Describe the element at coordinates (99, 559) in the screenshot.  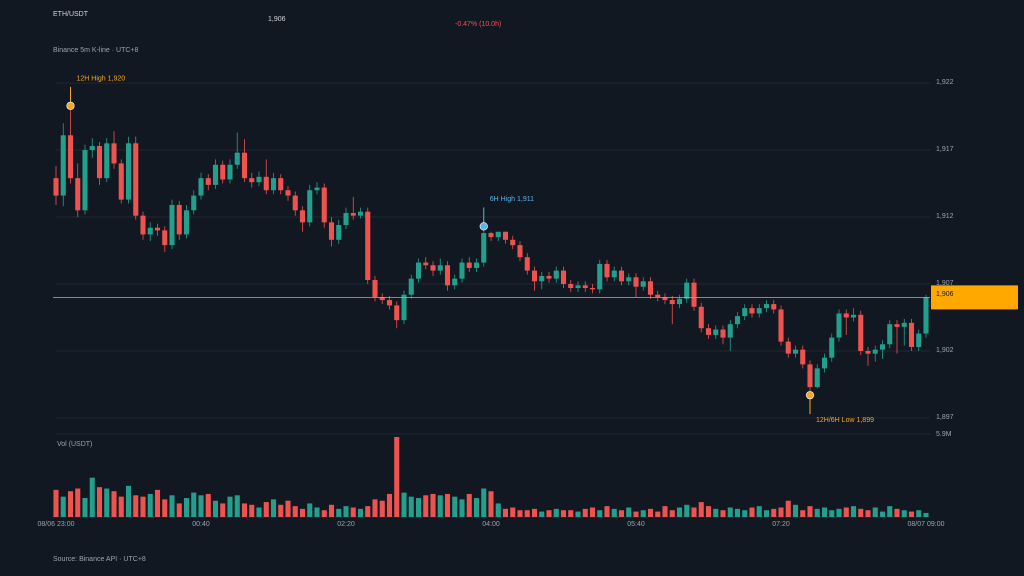
I see `footer: Source: Binance API · UTC+8` at that location.